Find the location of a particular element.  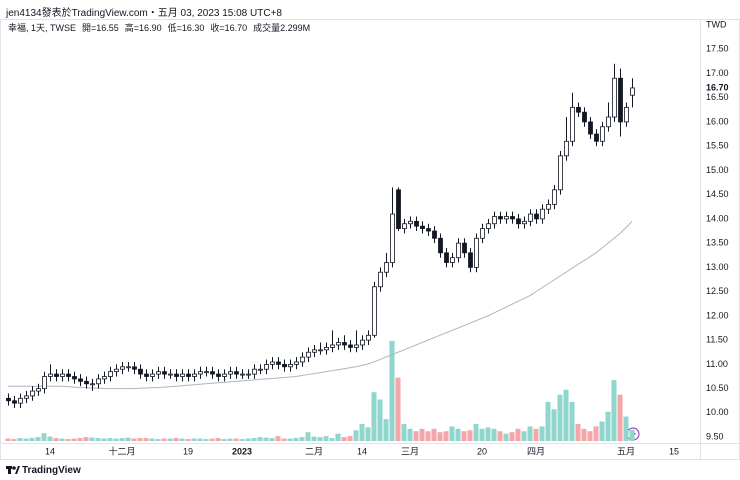

x-tick-label: 五月 is located at coordinates (626, 451).